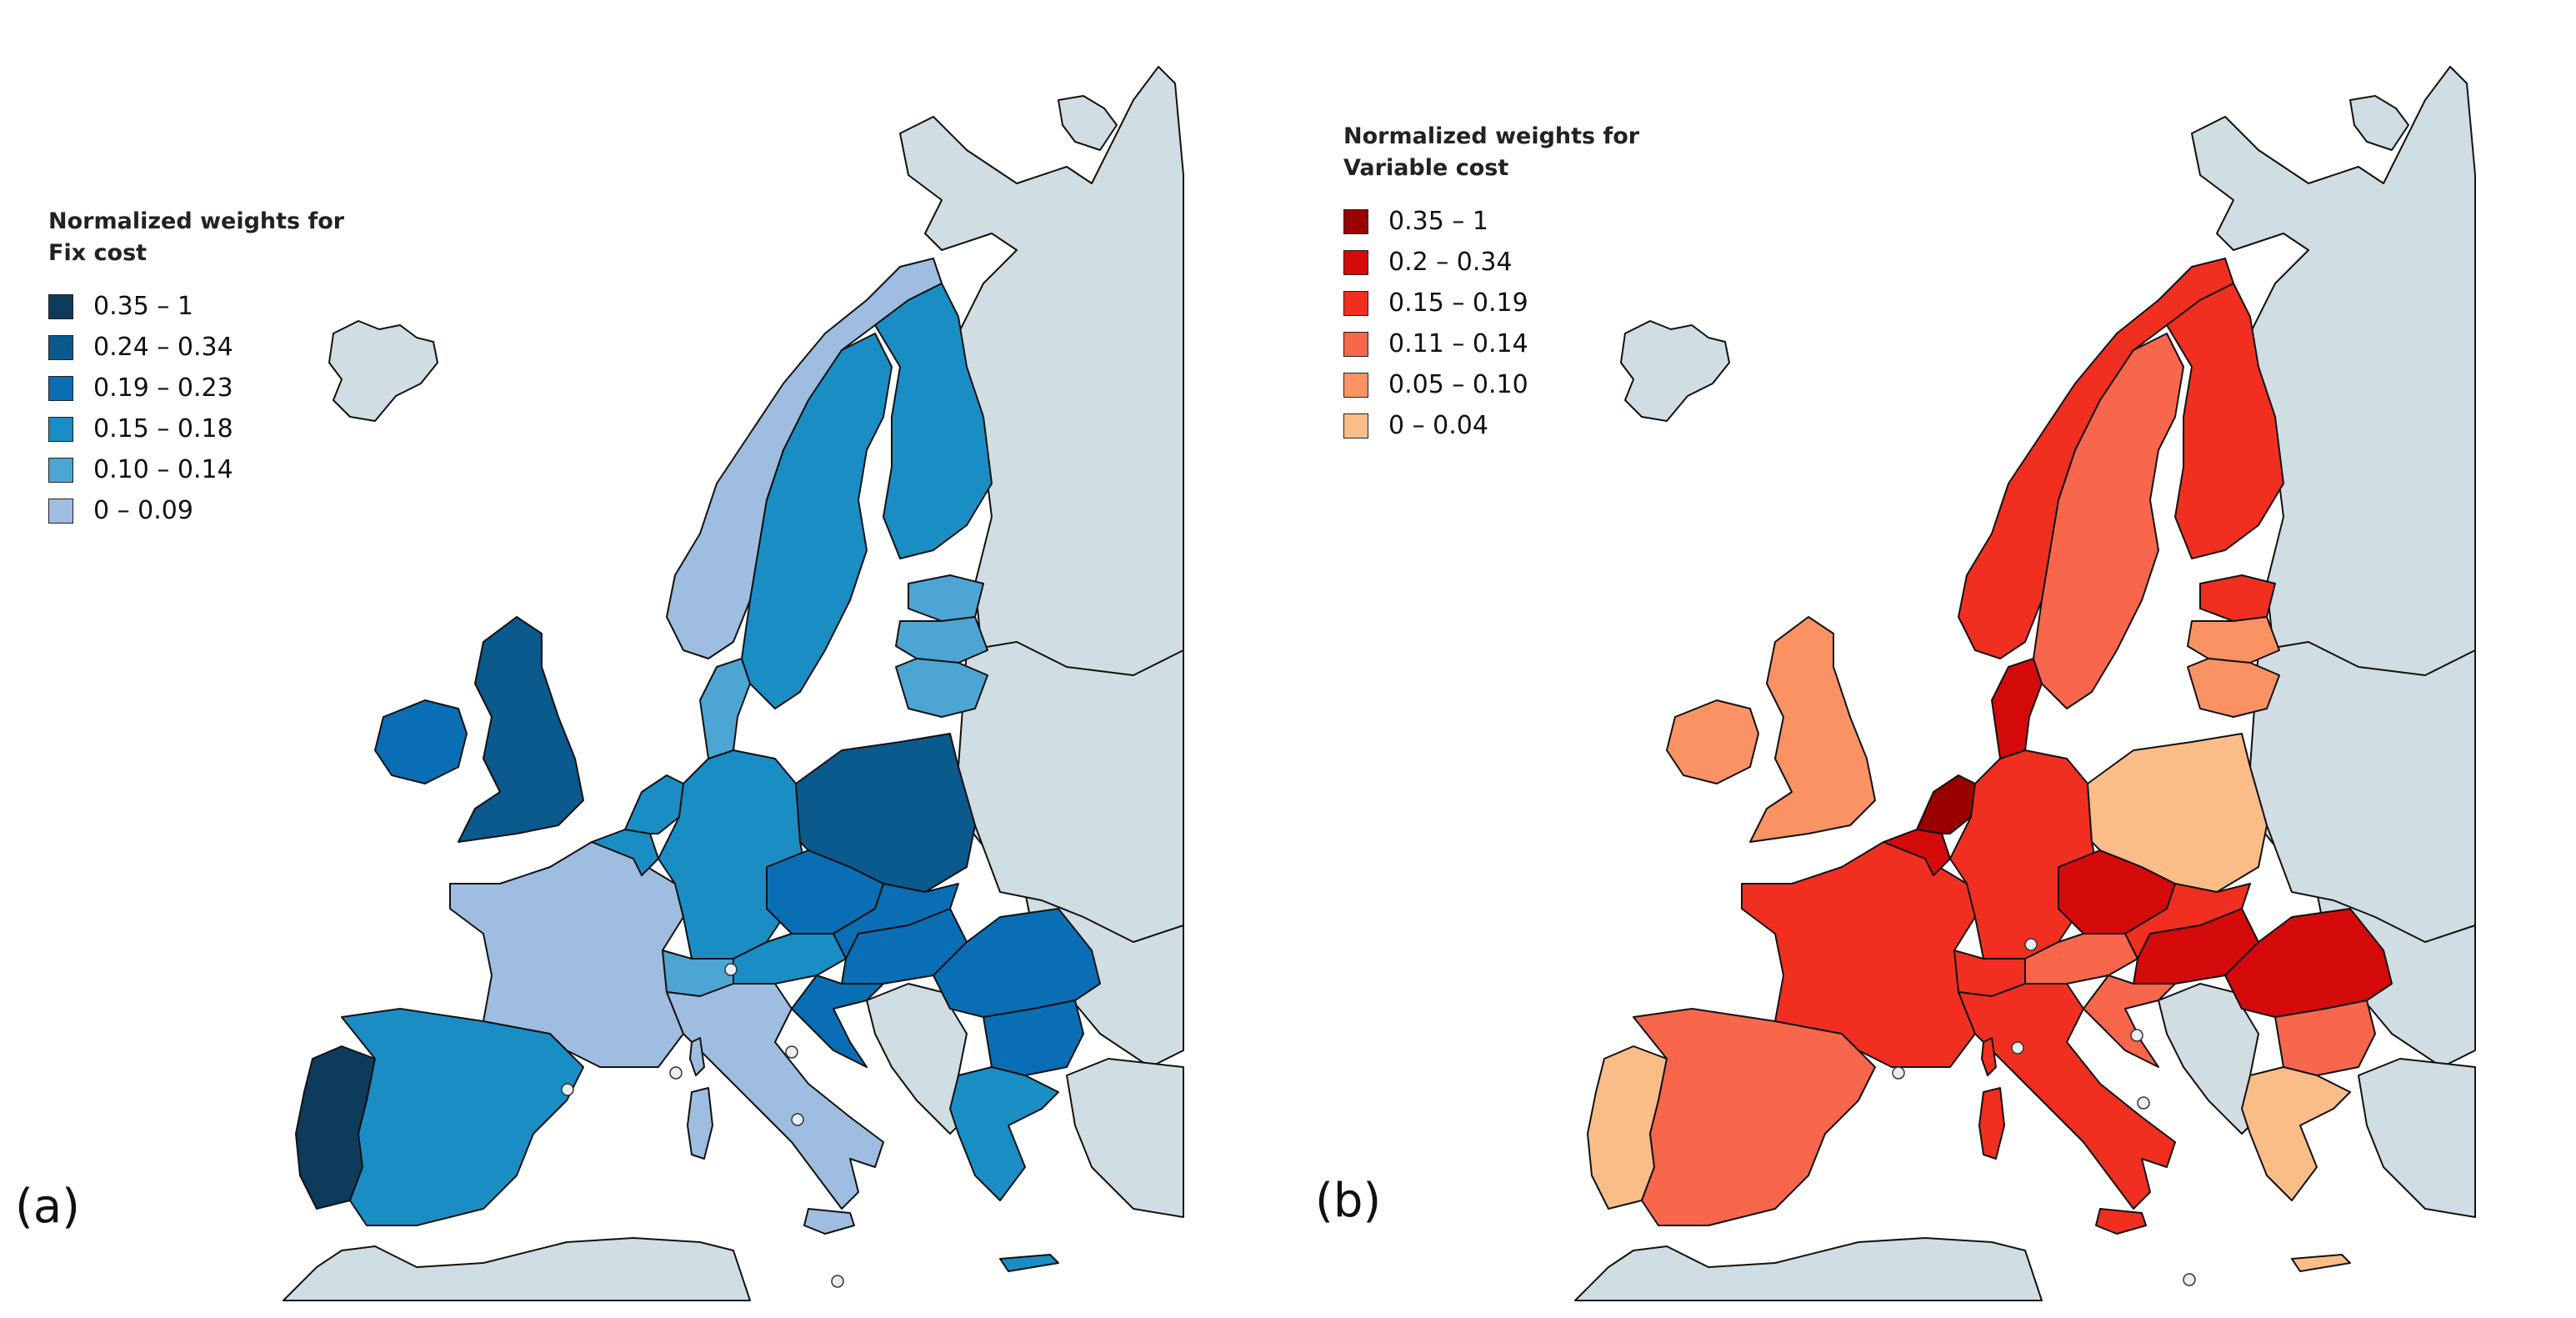 The height and width of the screenshot is (1318, 2576). What do you see at coordinates (1458, 343) in the screenshot?
I see `legend-label: 0.11 – 0.14` at bounding box center [1458, 343].